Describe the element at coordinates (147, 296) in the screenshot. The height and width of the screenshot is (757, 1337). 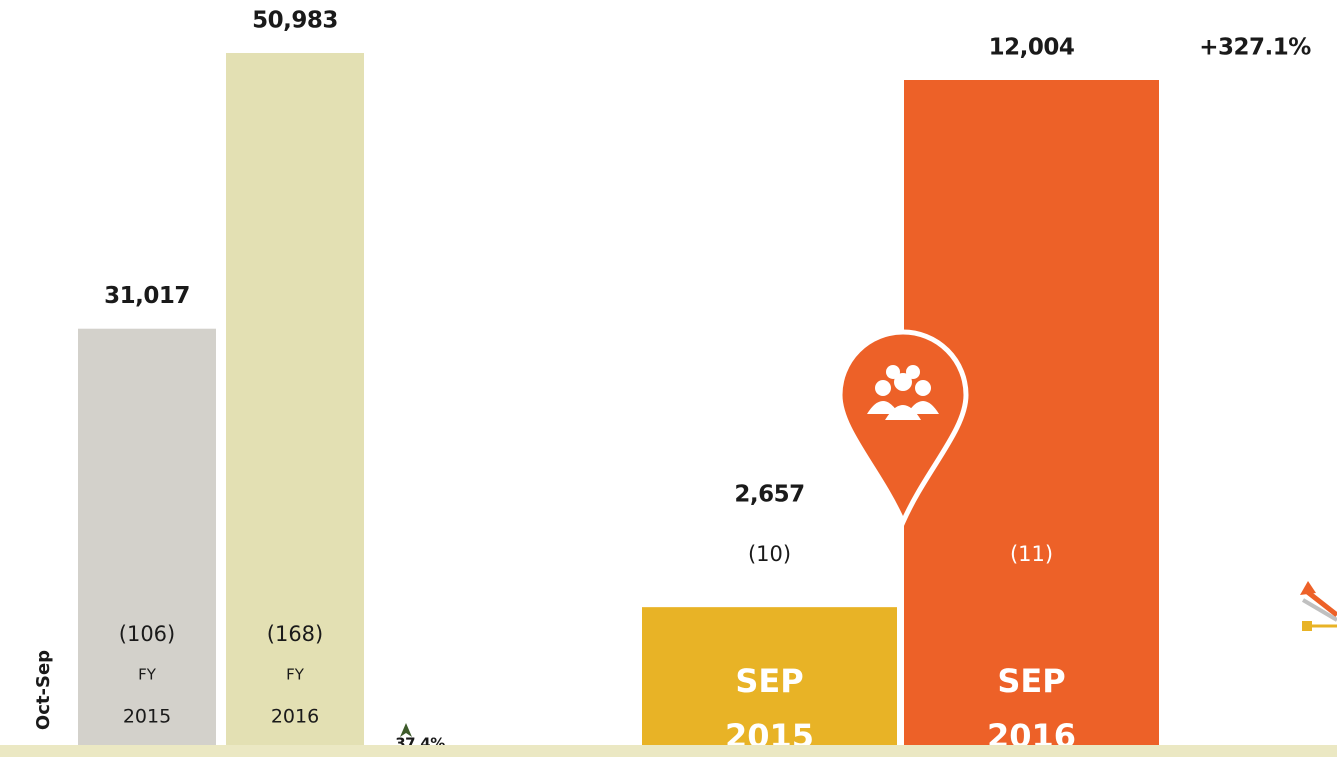
I see `value-label: 31,017` at that location.